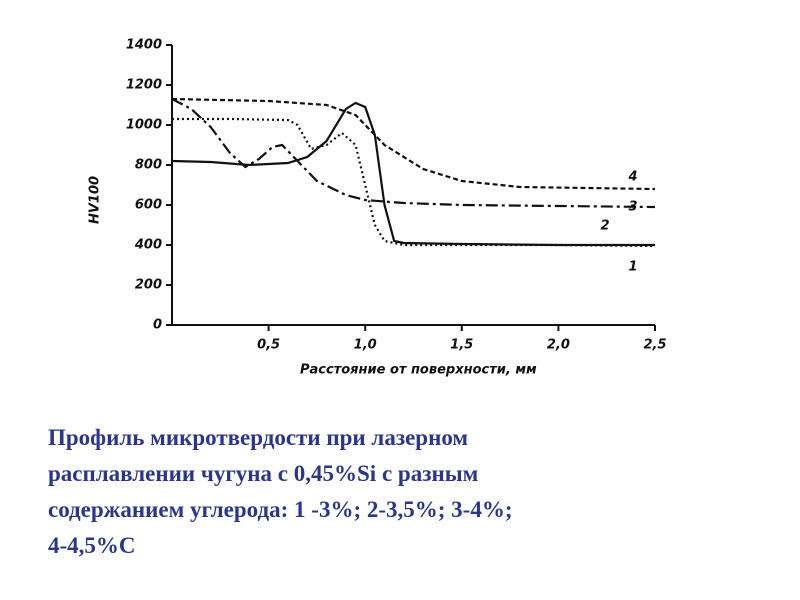 The height and width of the screenshot is (600, 800). Describe the element at coordinates (144, 125) in the screenshot. I see `y-tick-label: 1000` at that location.